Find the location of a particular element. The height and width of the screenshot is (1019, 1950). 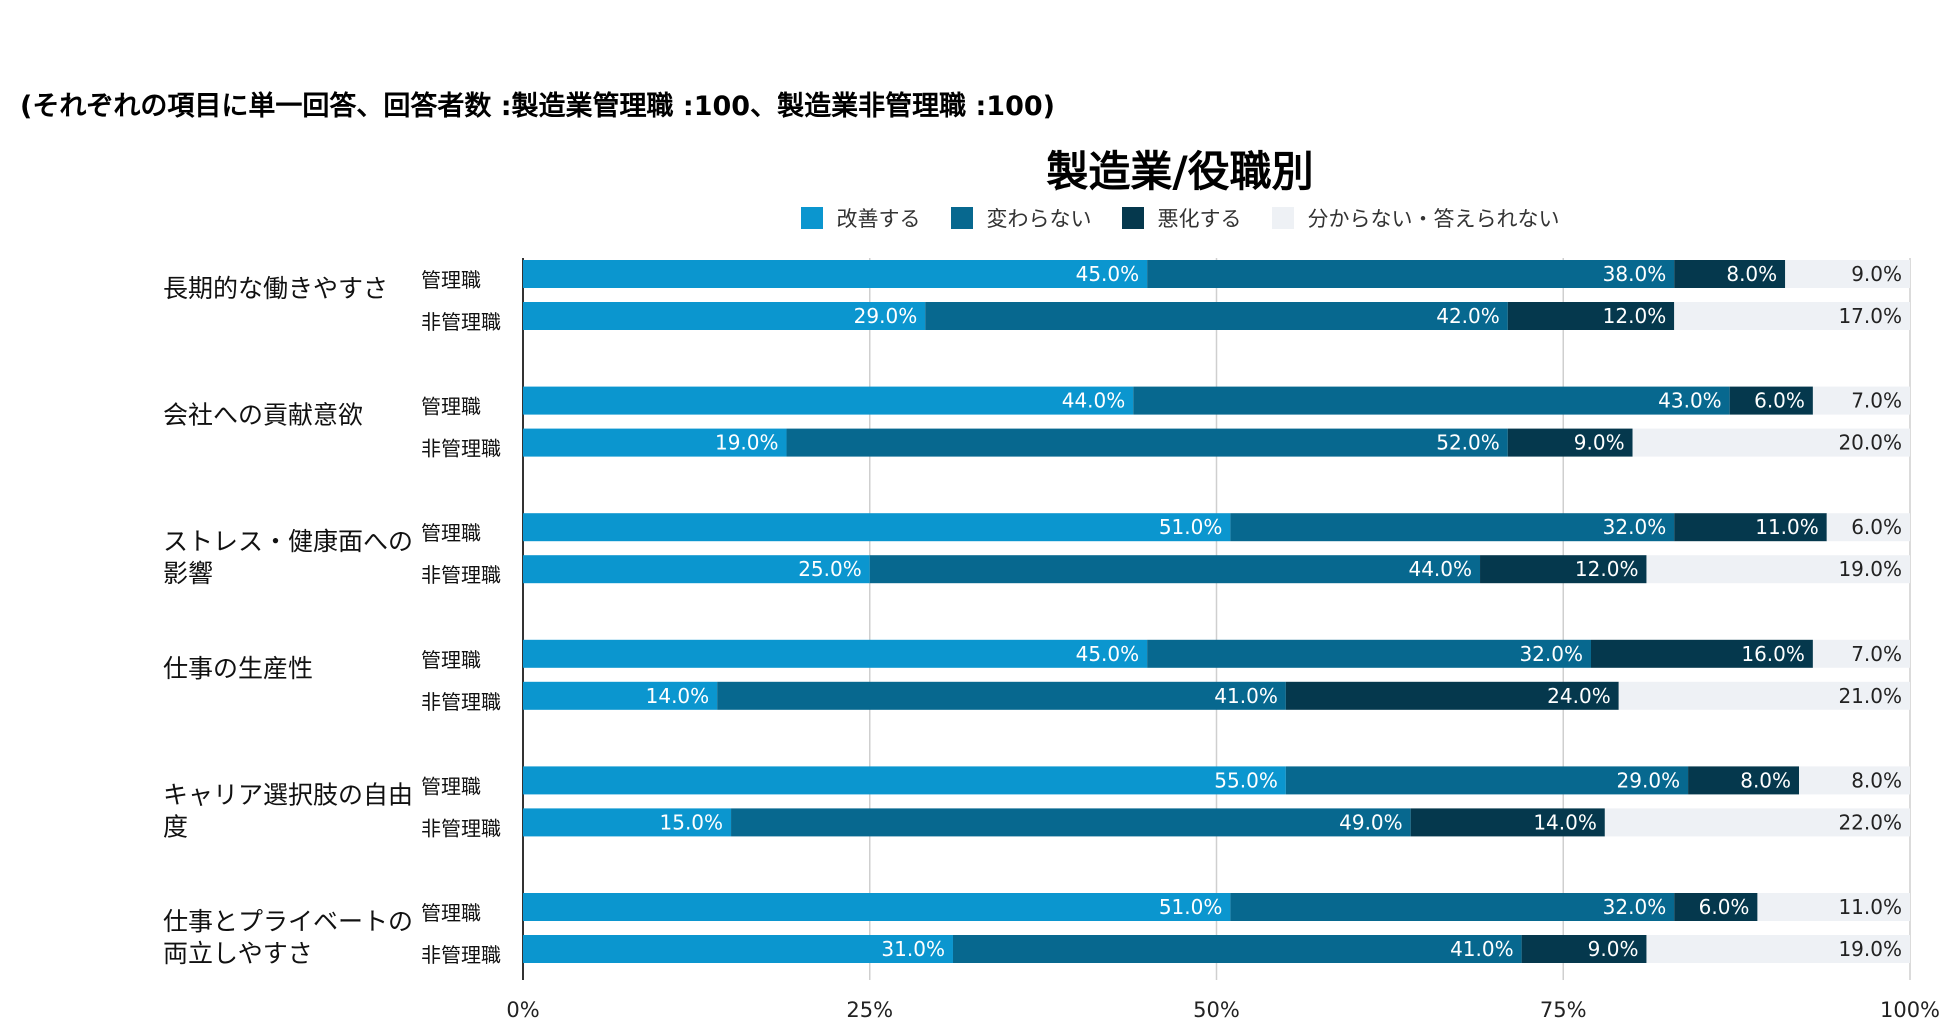

legend-label-no-change: 変わらない is located at coordinates (1039, 219).